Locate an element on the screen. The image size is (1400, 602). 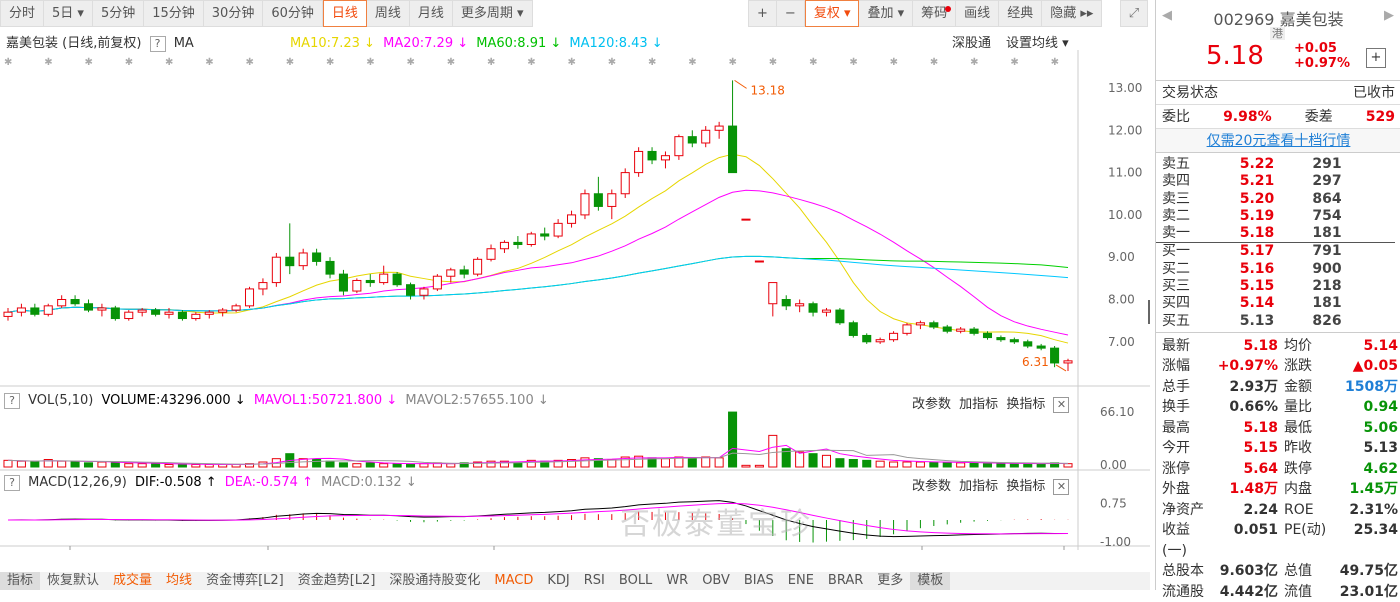
indicator-tab: OBV is located at coordinates (716, 580).